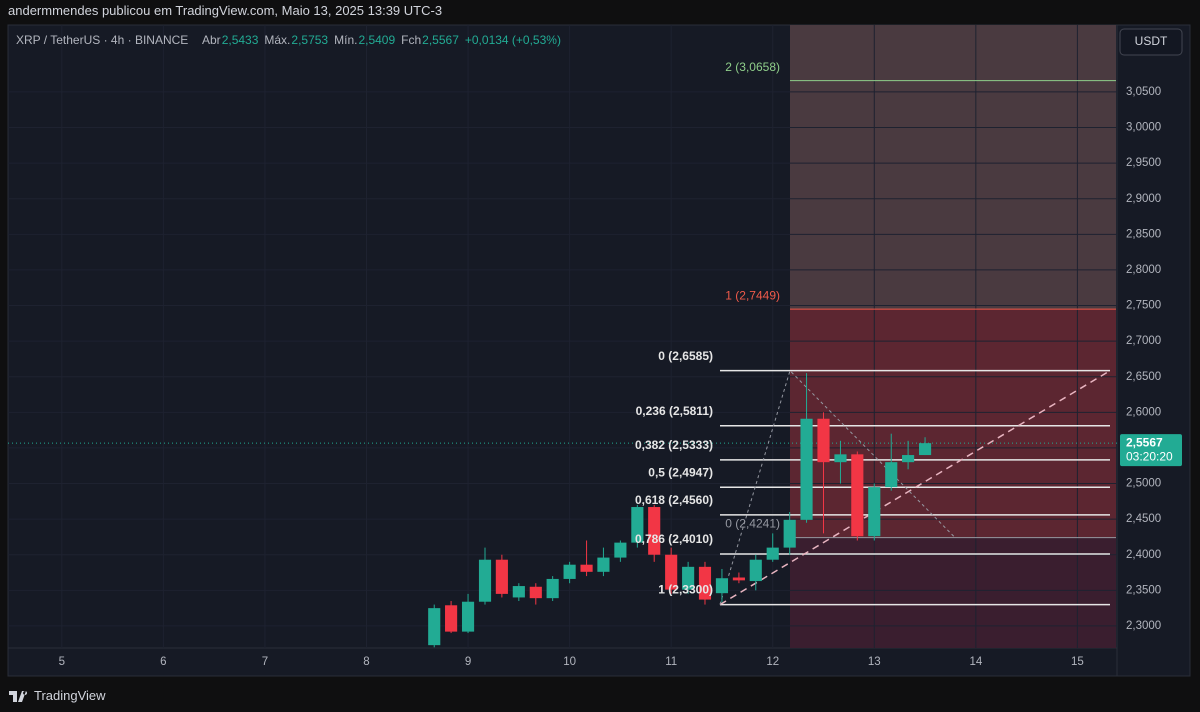 This screenshot has height=712, width=1200. What do you see at coordinates (1149, 456) in the screenshot?
I see `price-tag-countdown: 03:20:20` at bounding box center [1149, 456].